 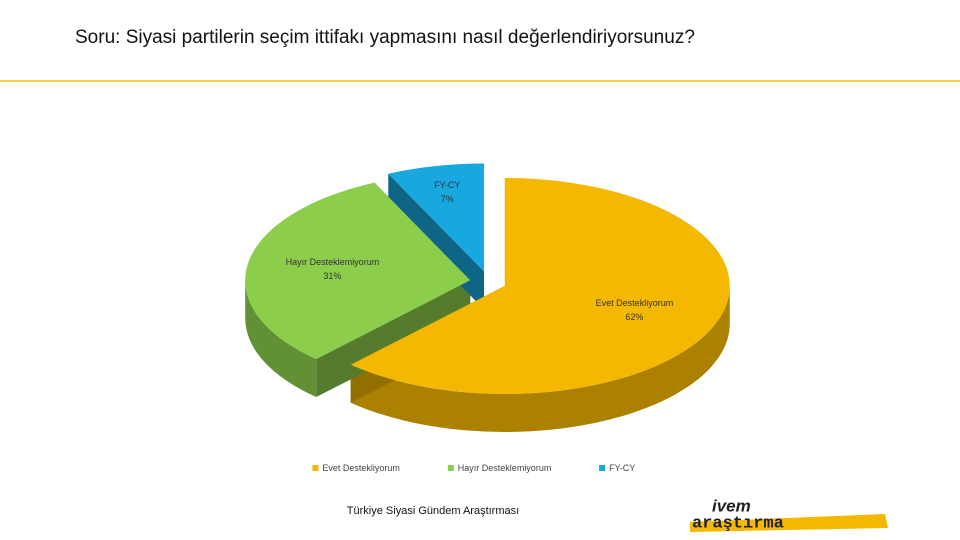 What do you see at coordinates (731, 505) in the screenshot?
I see `logo-top: ivem` at bounding box center [731, 505].